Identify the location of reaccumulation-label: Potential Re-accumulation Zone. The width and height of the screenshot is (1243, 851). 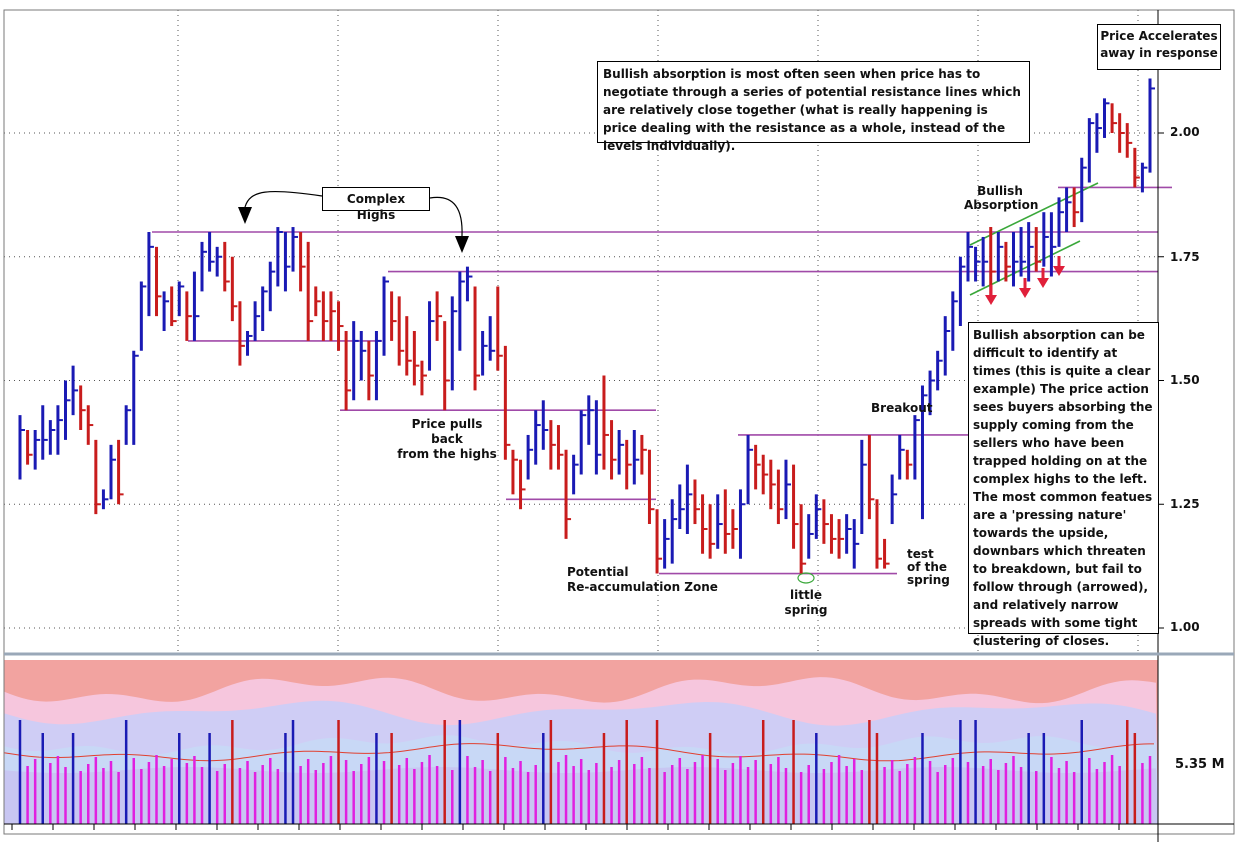
(642, 580).